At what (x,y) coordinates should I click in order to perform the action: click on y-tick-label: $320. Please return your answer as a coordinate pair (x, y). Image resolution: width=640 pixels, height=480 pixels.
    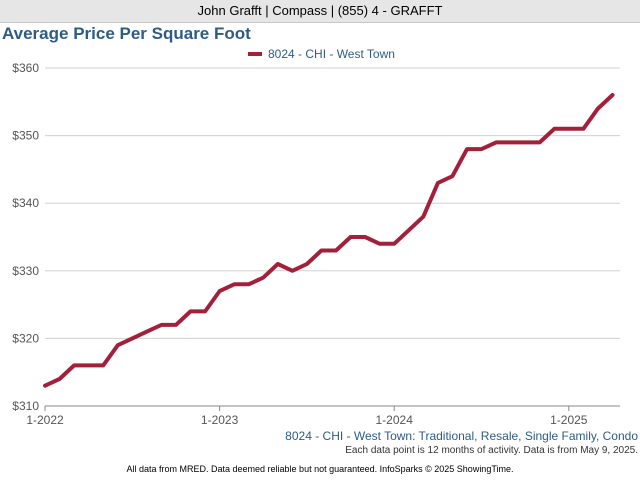
    Looking at the image, I should click on (25, 338).